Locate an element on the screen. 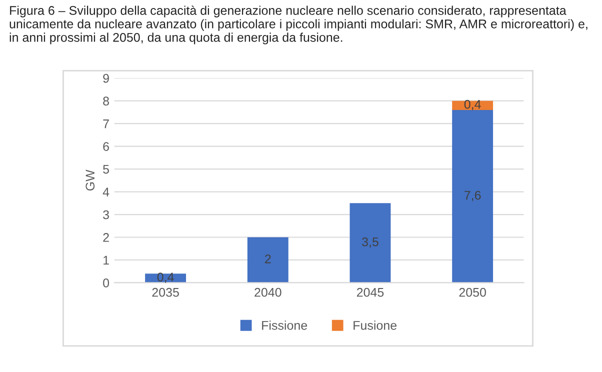 The width and height of the screenshot is (602, 372). data-label: 2 is located at coordinates (268, 259).